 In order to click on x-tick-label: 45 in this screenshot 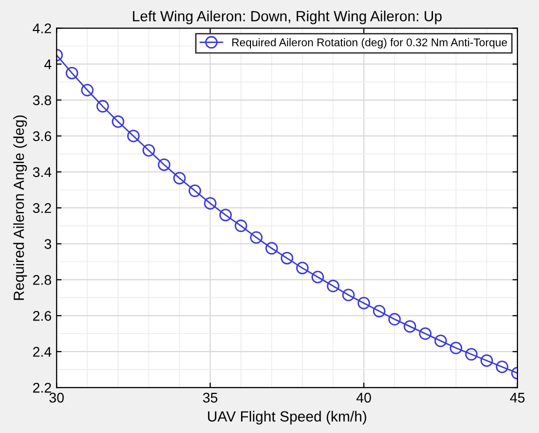, I will do `click(517, 397)`.